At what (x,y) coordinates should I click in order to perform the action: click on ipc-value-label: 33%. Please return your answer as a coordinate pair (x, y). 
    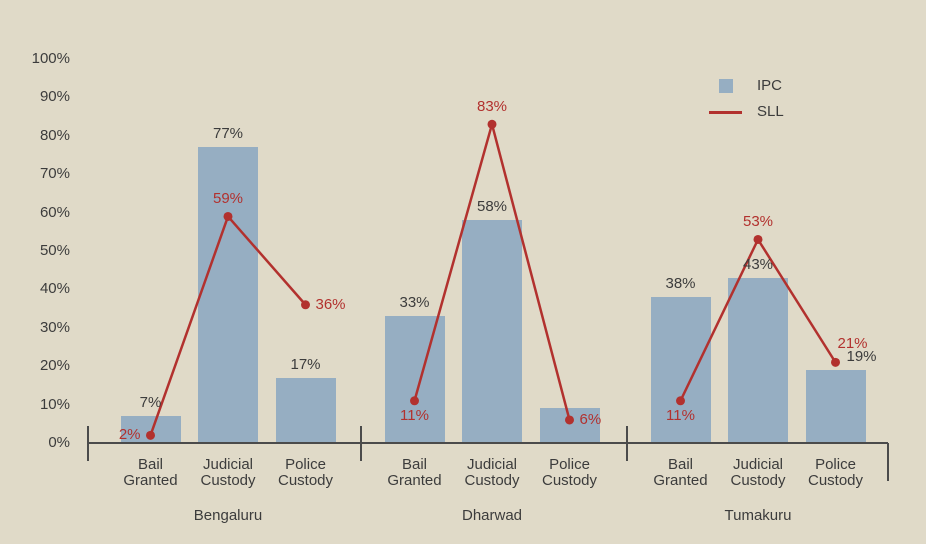
    Looking at the image, I should click on (414, 303).